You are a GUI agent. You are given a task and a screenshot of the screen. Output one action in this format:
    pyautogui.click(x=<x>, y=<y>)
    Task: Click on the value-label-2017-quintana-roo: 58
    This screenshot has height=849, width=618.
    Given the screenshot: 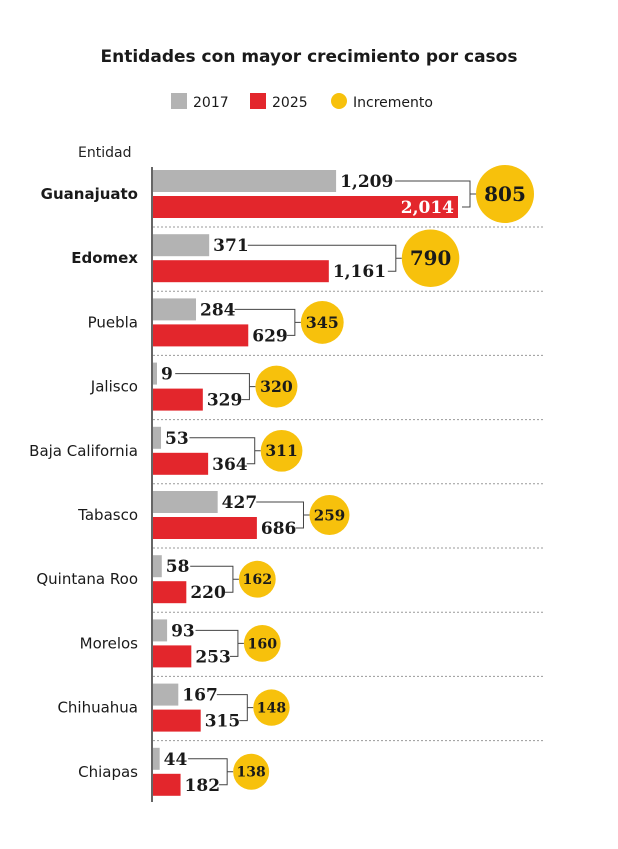 What is the action you would take?
    pyautogui.click(x=178, y=567)
    